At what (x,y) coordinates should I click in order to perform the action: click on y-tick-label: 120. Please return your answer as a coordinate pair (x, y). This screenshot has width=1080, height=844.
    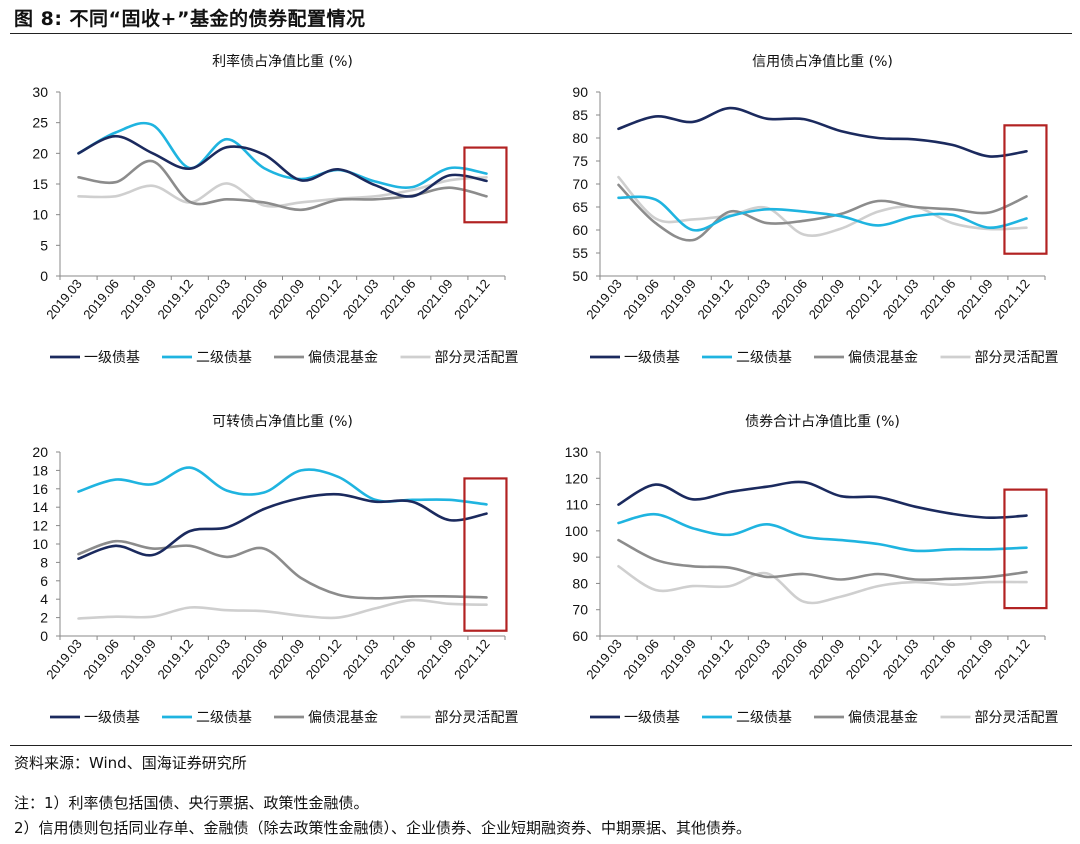
    Looking at the image, I should click on (577, 478).